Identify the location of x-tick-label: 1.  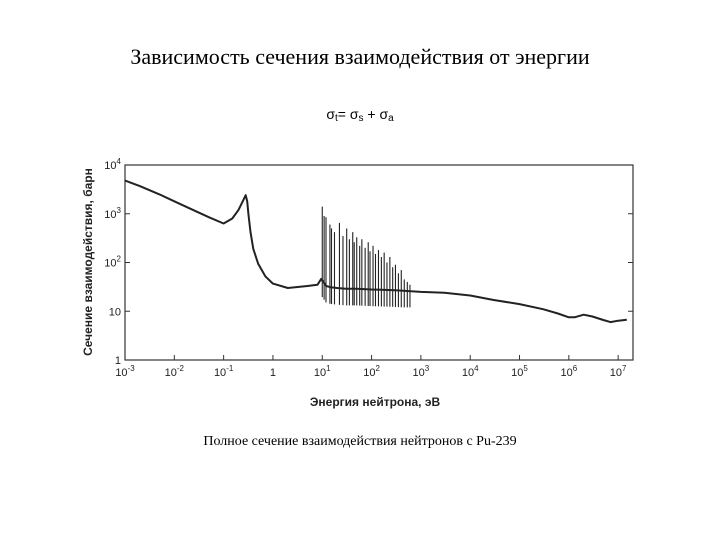
(273, 373).